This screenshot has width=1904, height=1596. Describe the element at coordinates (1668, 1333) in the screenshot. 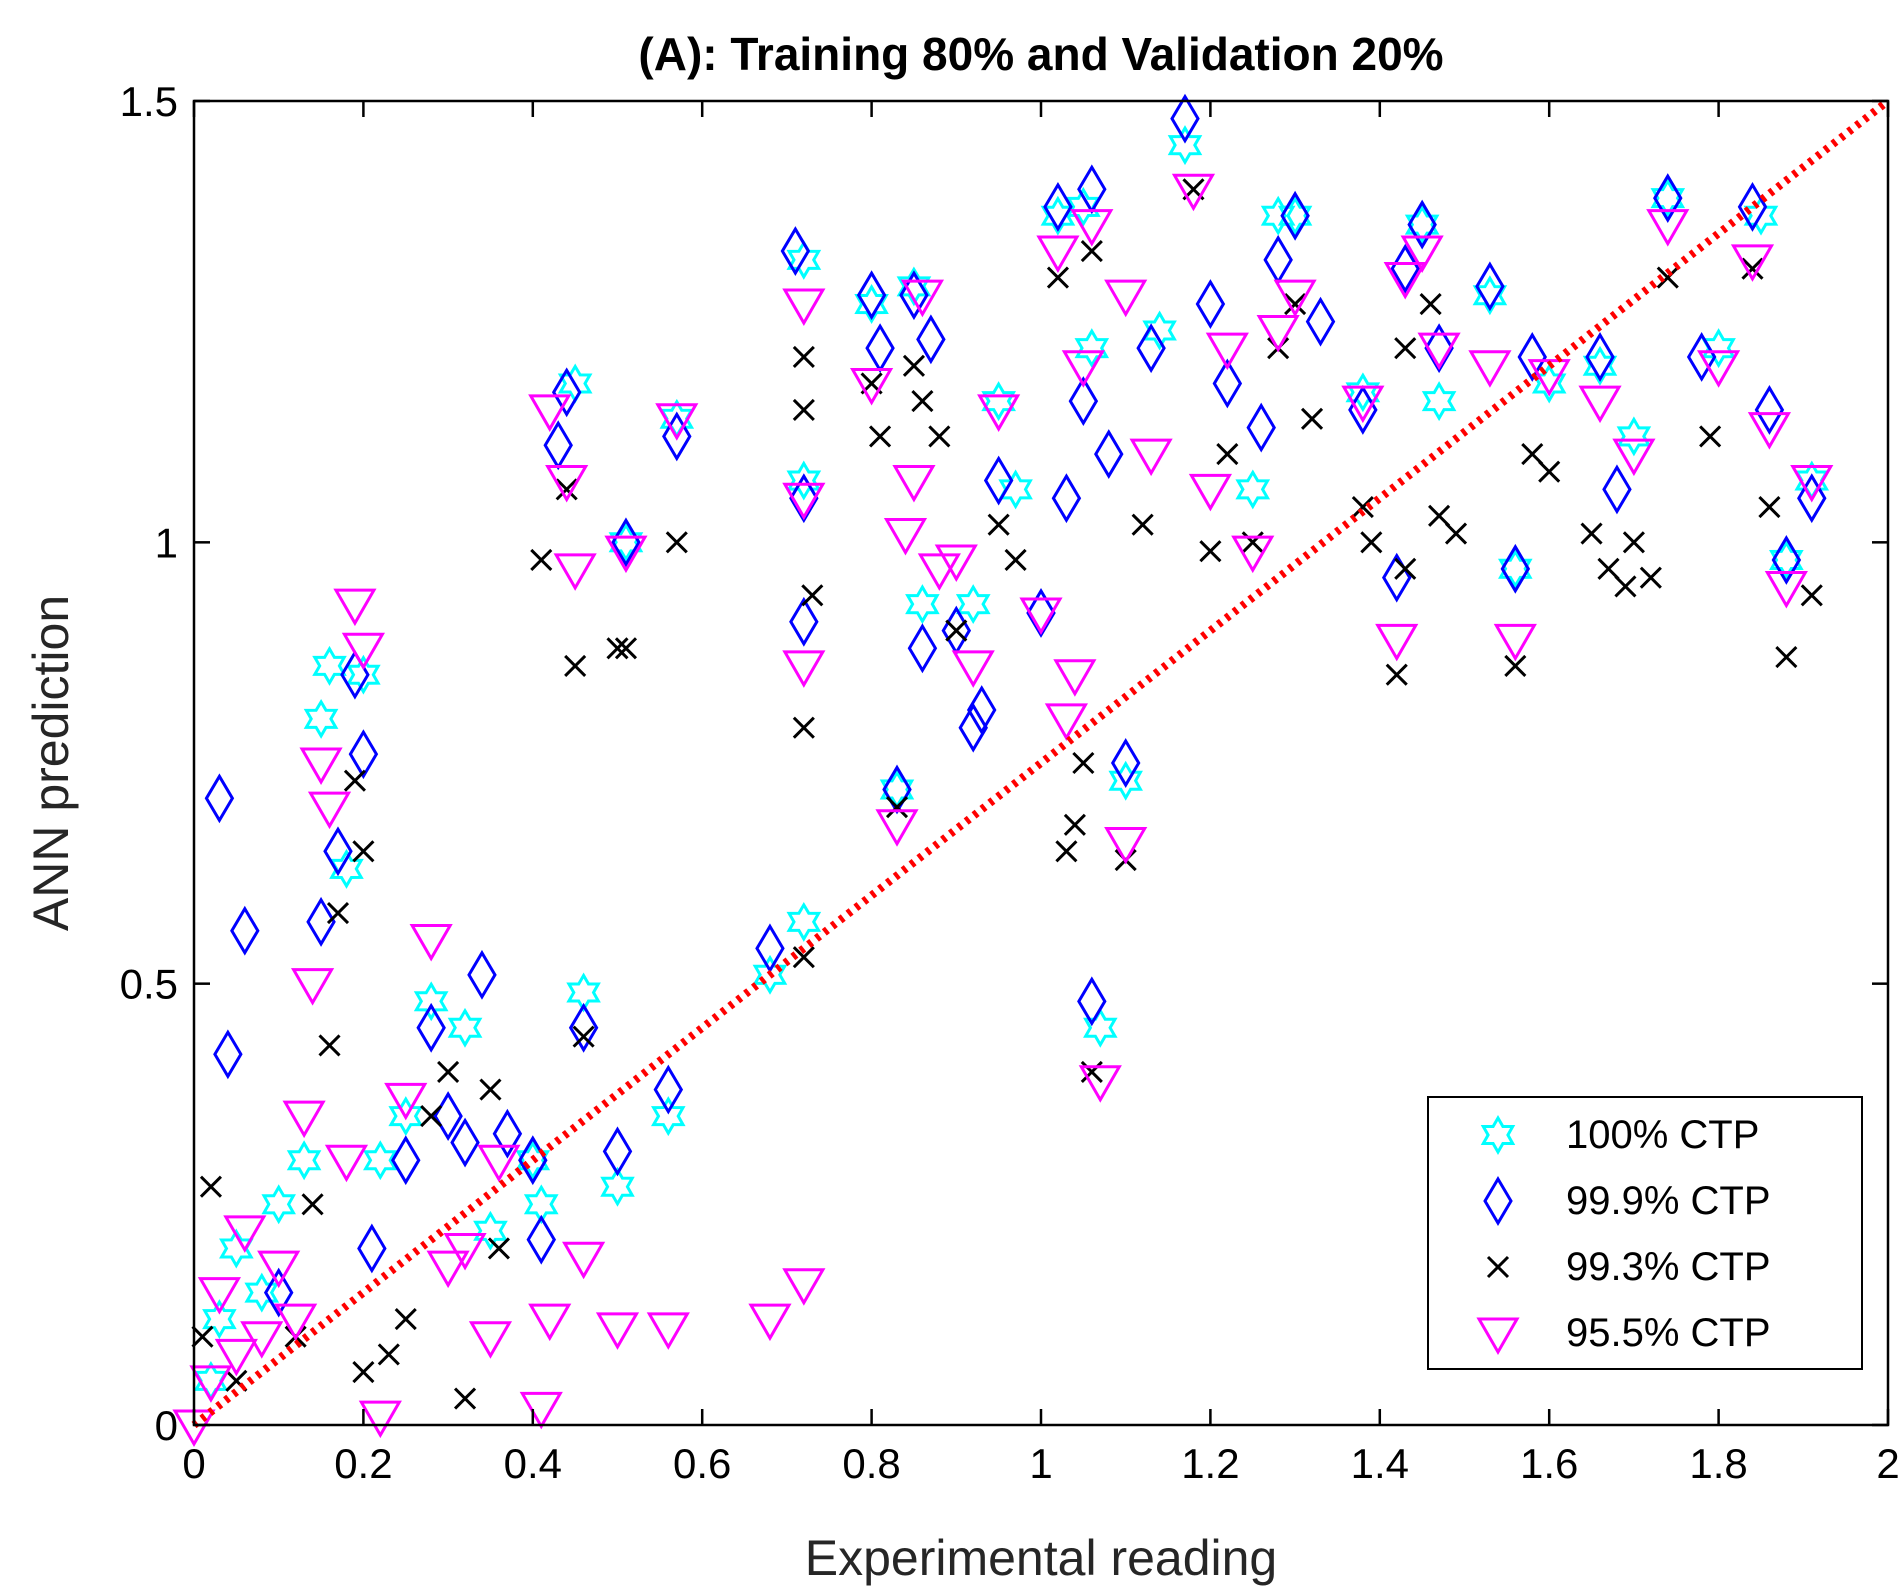

I see `legend-label-95-5-ctp: 95.5% CTP` at that location.